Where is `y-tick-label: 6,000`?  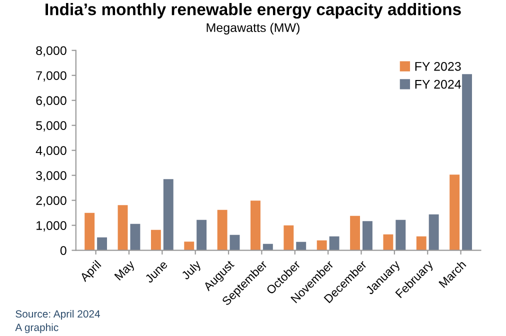 y-tick-label: 6,000 is located at coordinates (51, 101).